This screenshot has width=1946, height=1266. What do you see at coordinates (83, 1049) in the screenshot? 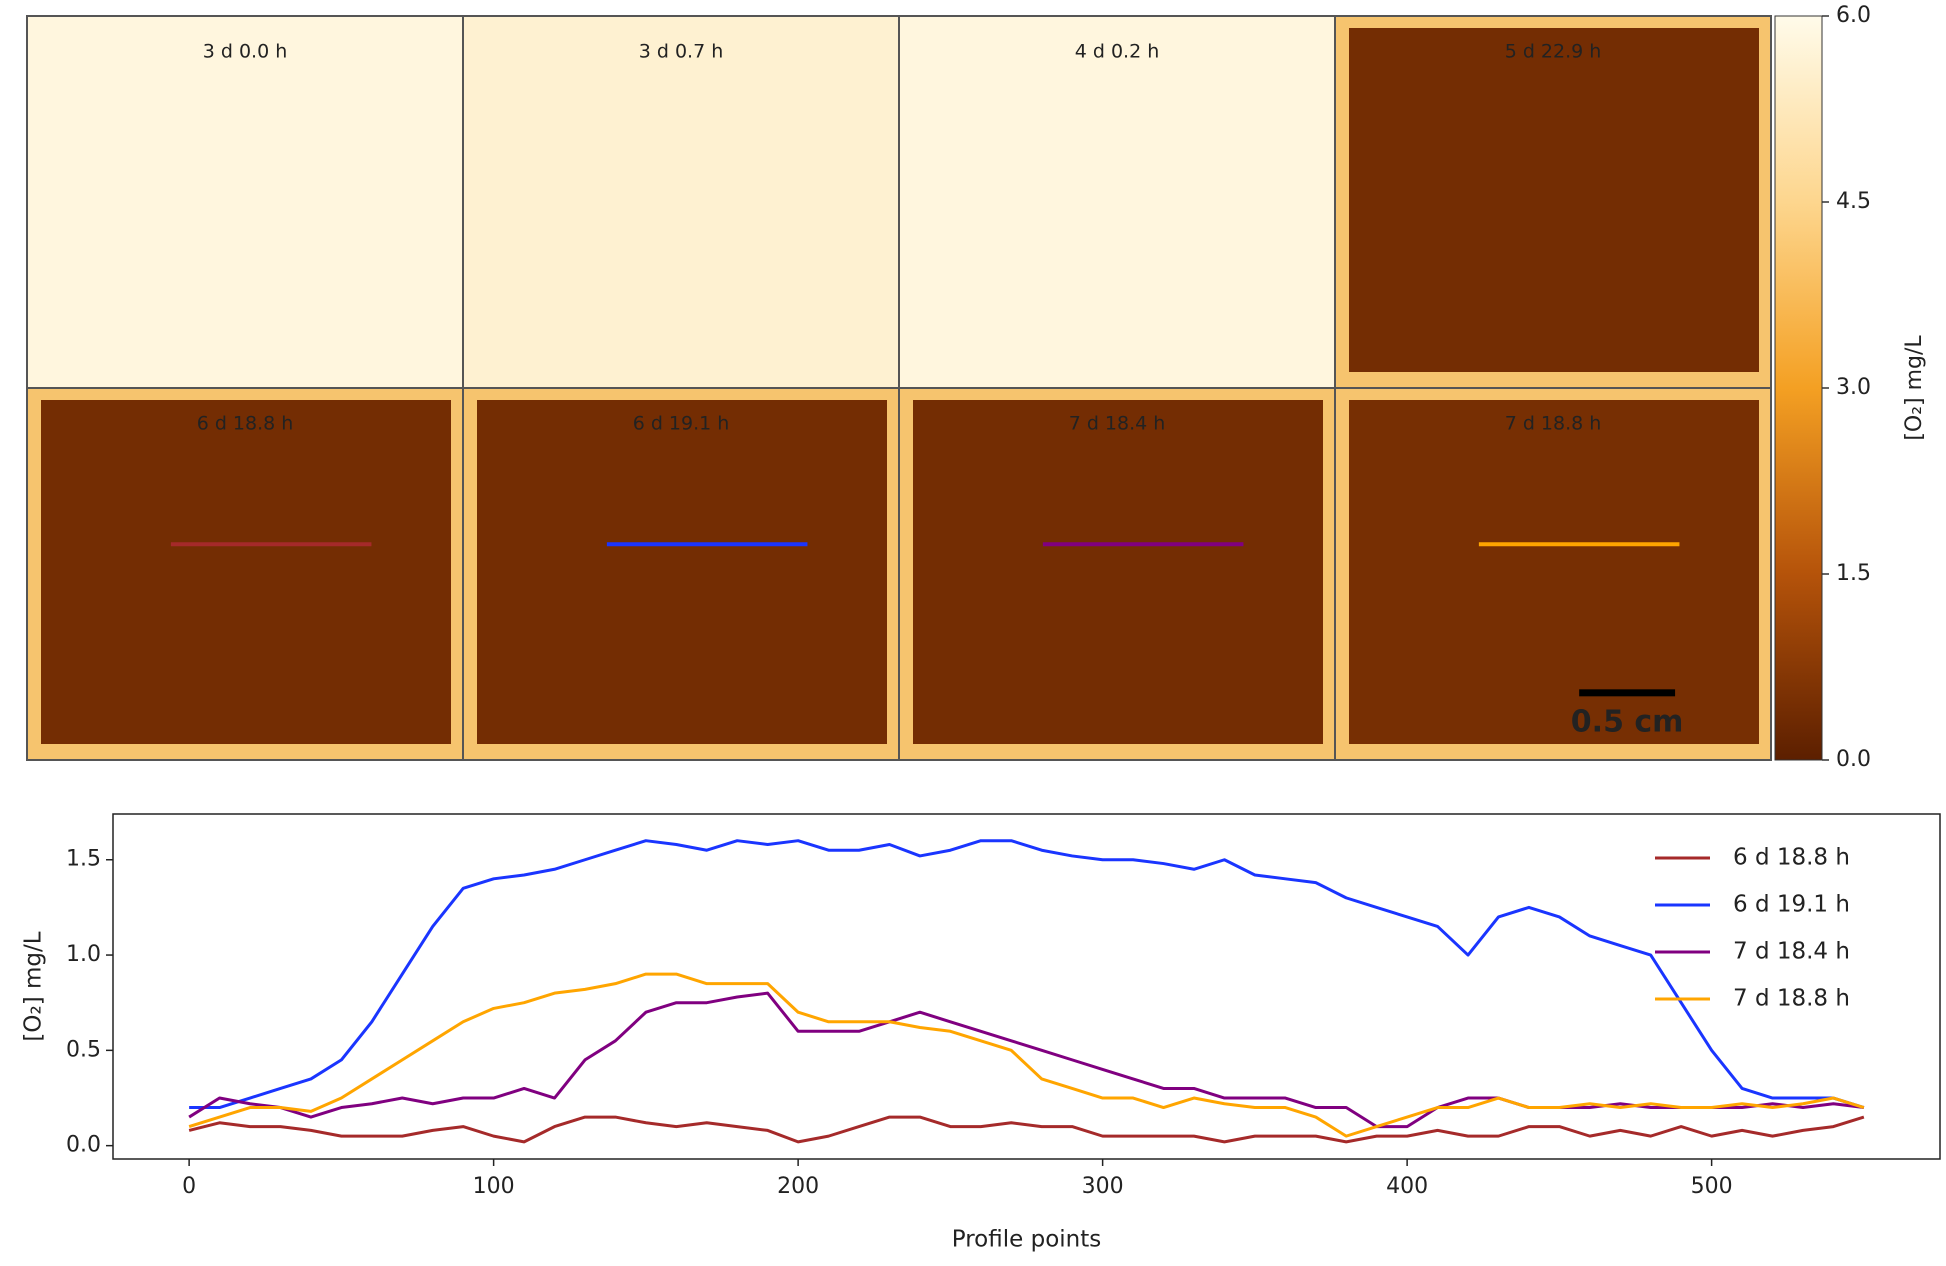
I see `y-tick-label: 0.5` at bounding box center [83, 1049].